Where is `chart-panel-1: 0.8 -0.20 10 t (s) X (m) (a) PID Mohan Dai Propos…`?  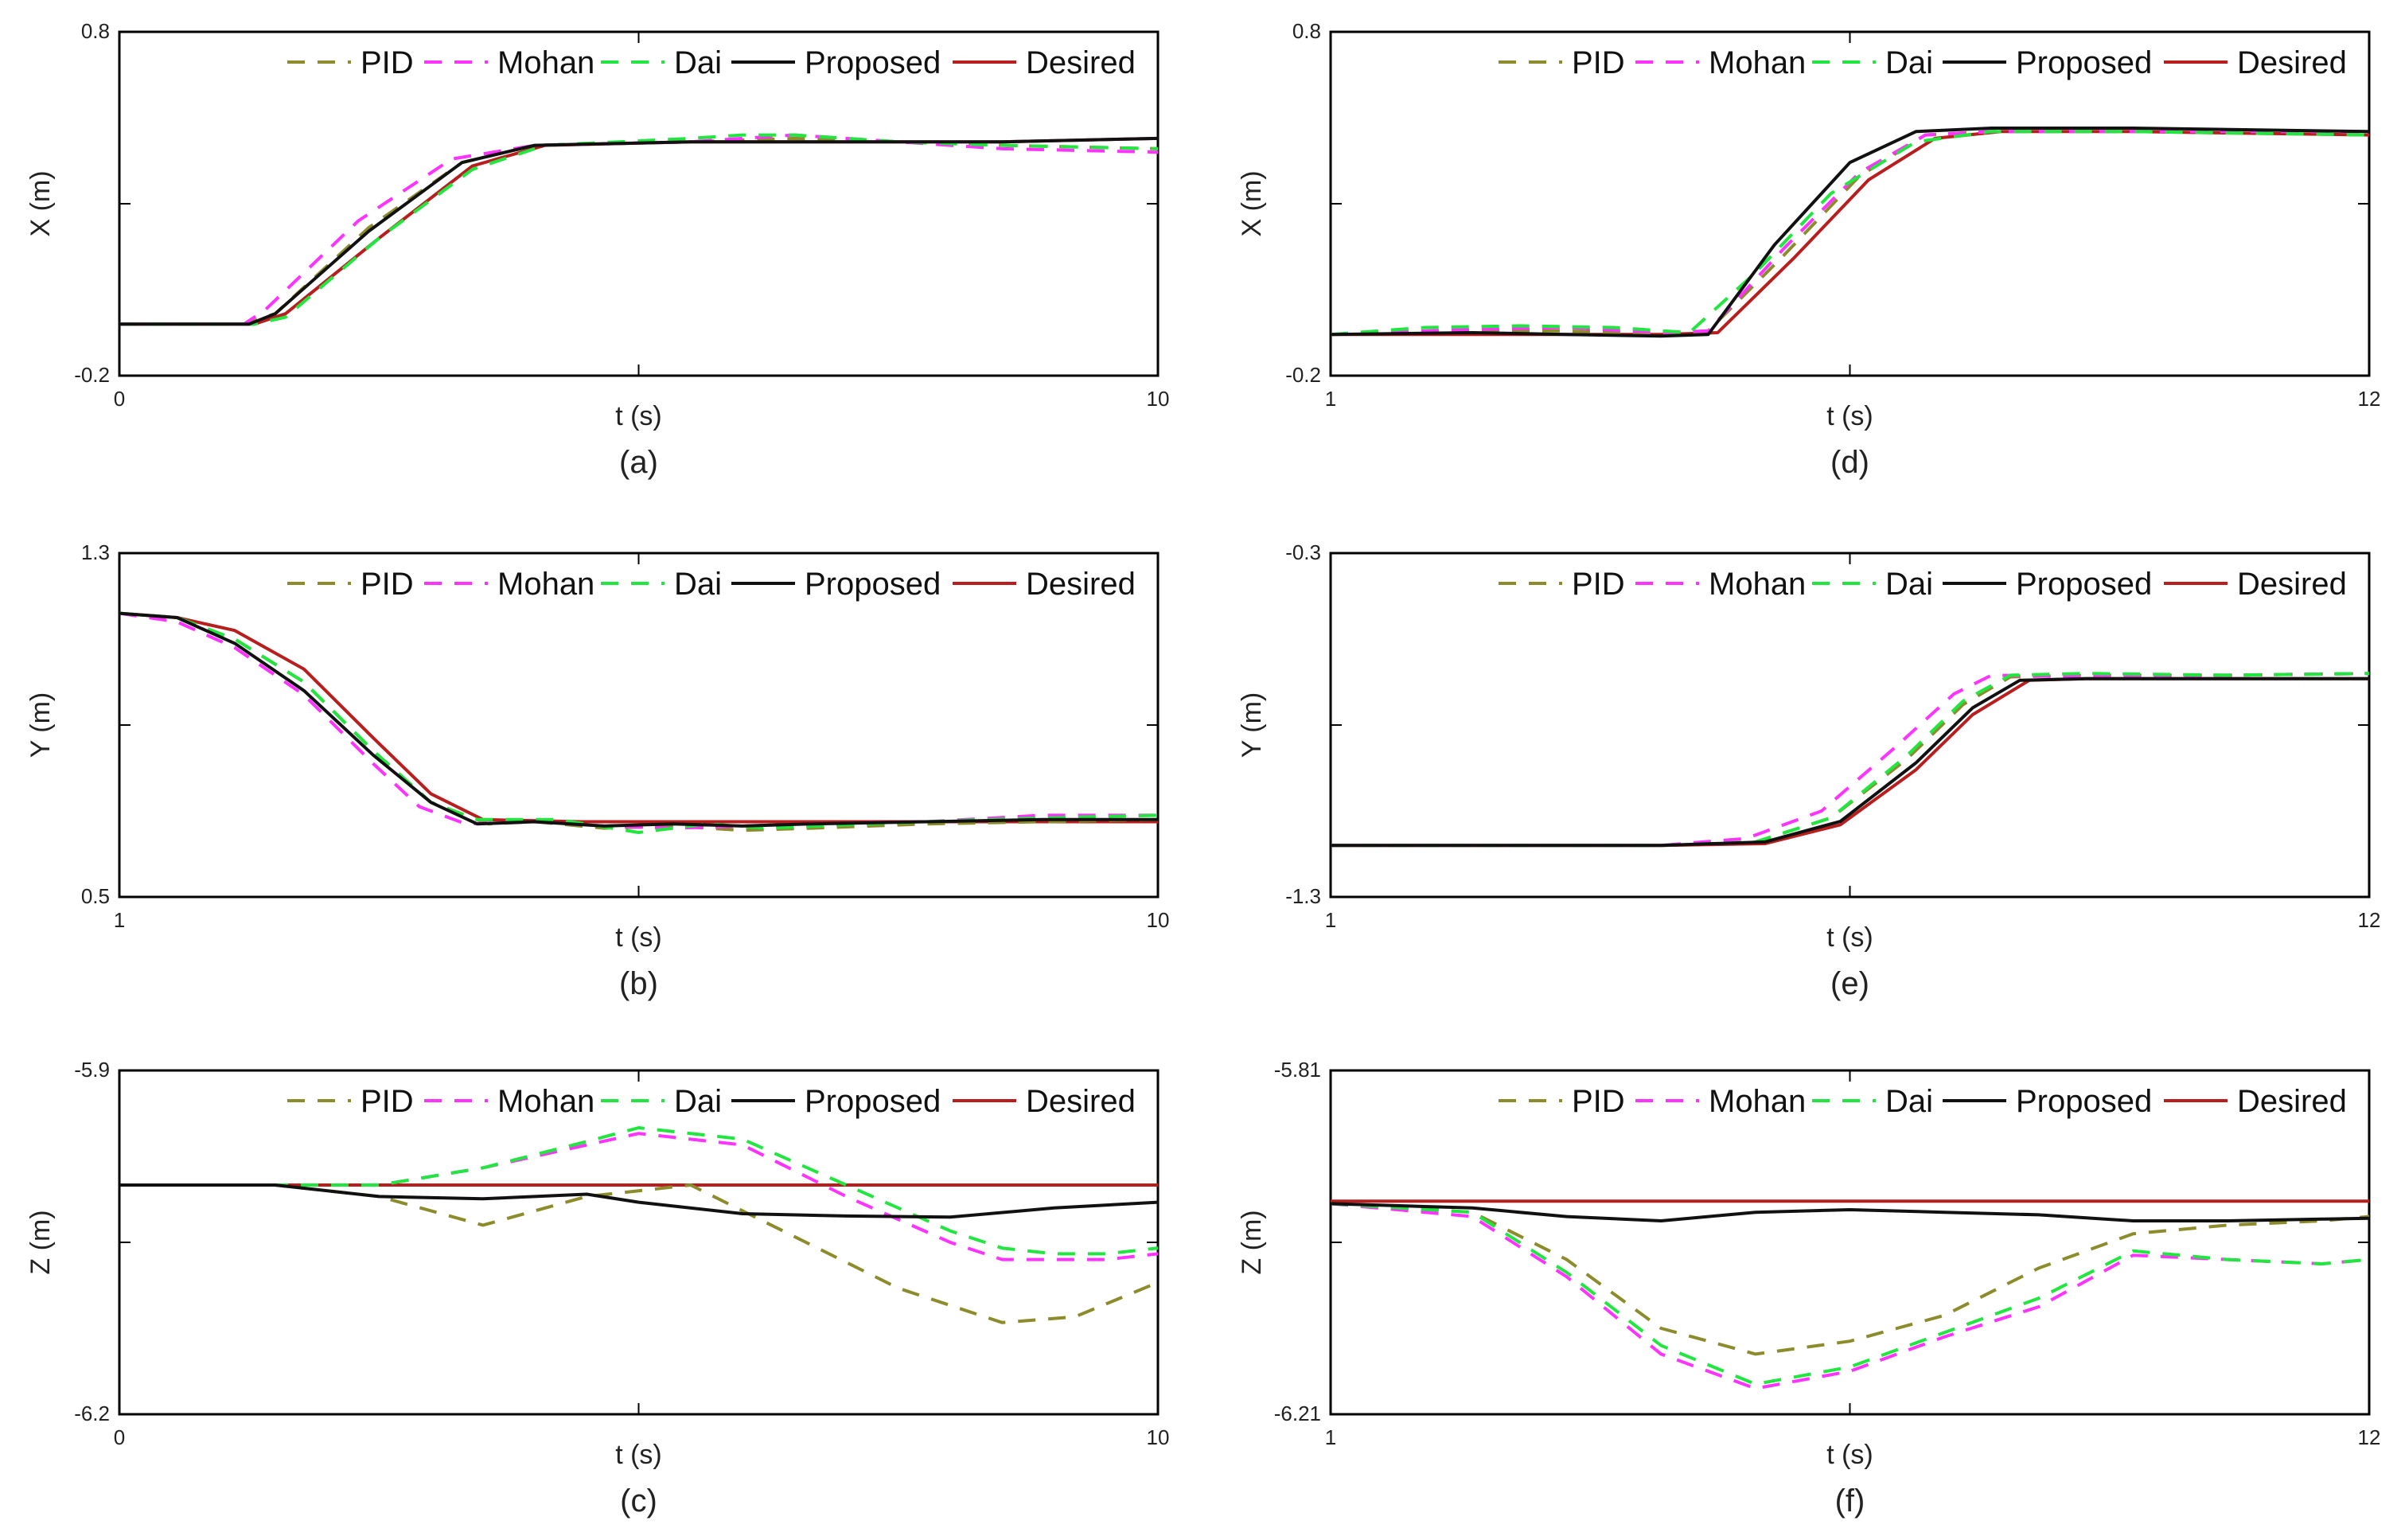 chart-panel-1: 0.8 -0.20 10 t (s) X (m) (a) PID Mohan Dai Propos… is located at coordinates (597, 249).